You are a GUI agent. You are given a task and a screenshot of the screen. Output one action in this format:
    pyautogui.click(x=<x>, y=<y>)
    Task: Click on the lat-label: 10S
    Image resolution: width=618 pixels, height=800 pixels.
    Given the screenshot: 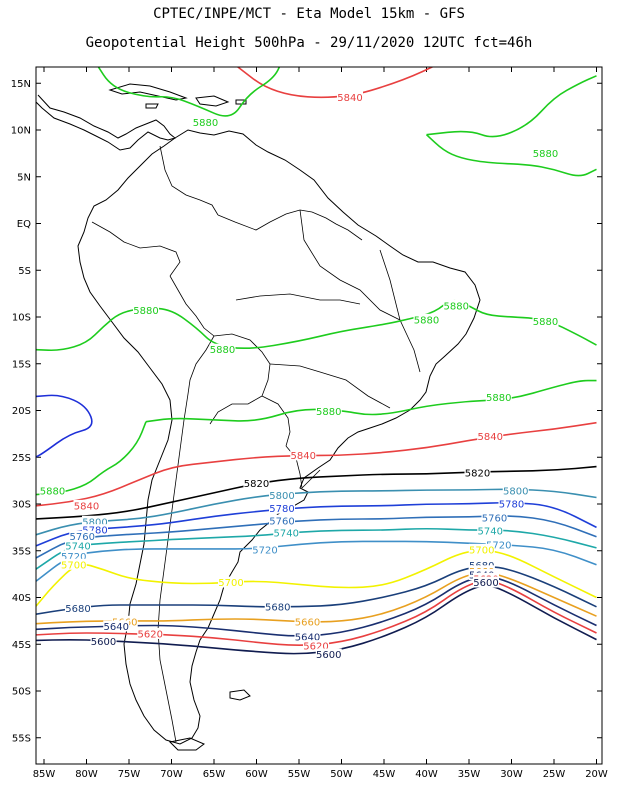 What is the action you would take?
    pyautogui.click(x=21, y=318)
    